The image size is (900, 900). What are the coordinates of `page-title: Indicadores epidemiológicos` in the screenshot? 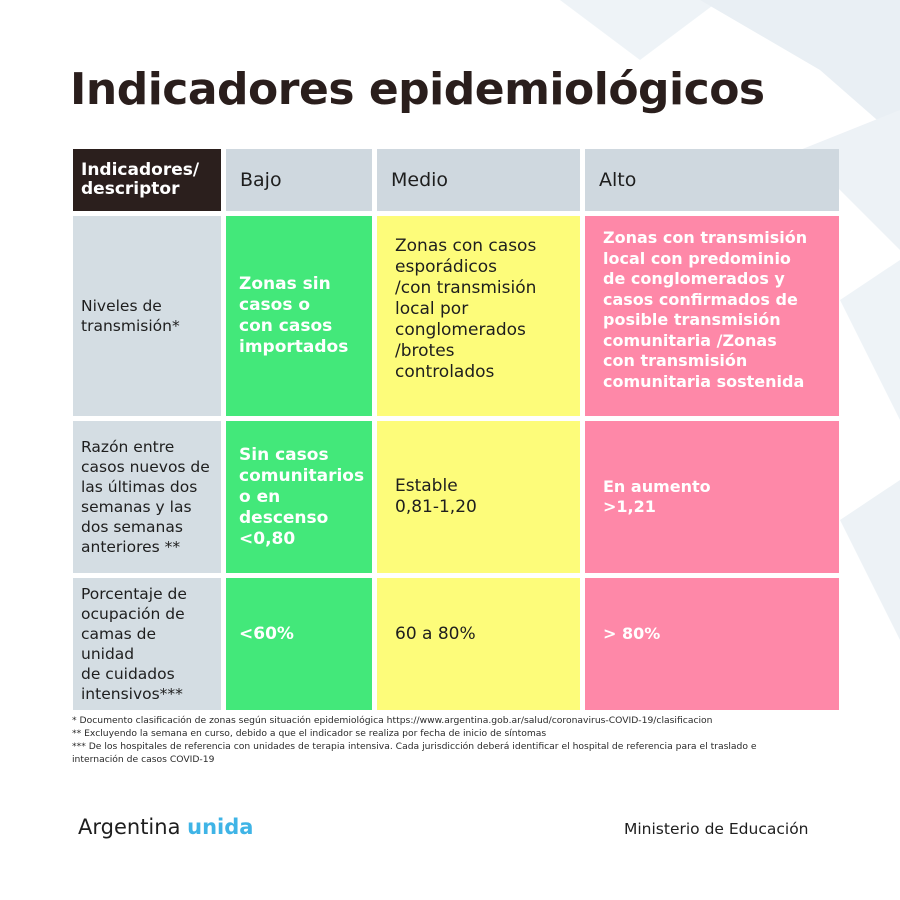 It's located at (417, 89).